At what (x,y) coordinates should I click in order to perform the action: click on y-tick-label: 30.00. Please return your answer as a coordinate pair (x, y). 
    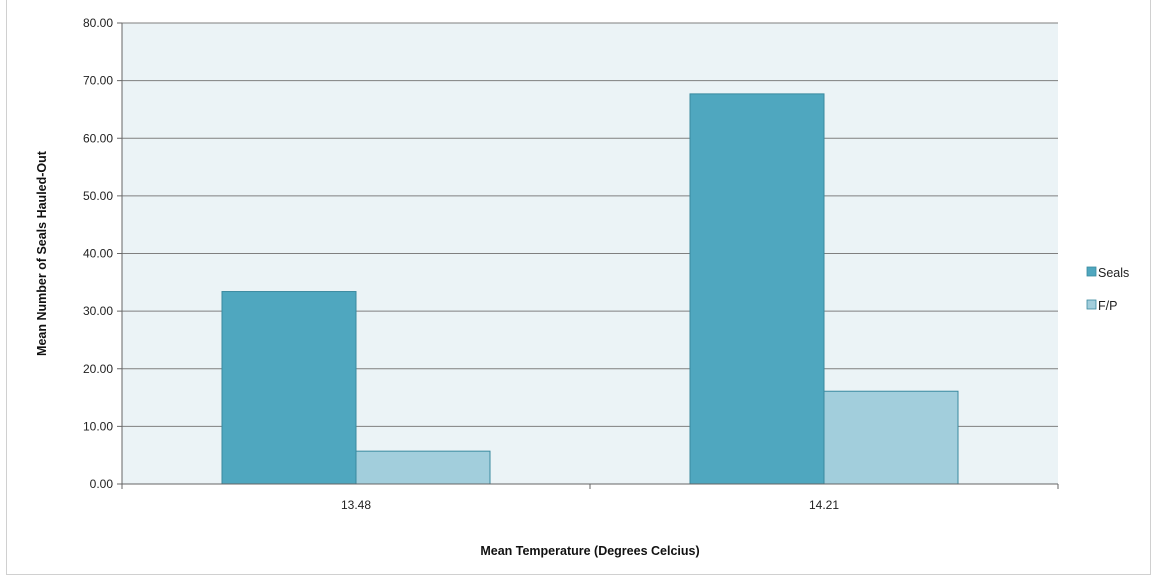
    Looking at the image, I should click on (98, 311).